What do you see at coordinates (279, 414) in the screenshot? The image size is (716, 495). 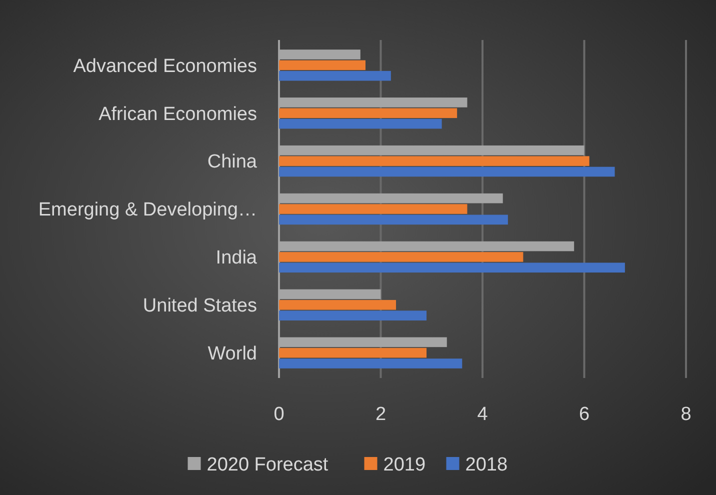 I see `x-tick-label: 0` at bounding box center [279, 414].